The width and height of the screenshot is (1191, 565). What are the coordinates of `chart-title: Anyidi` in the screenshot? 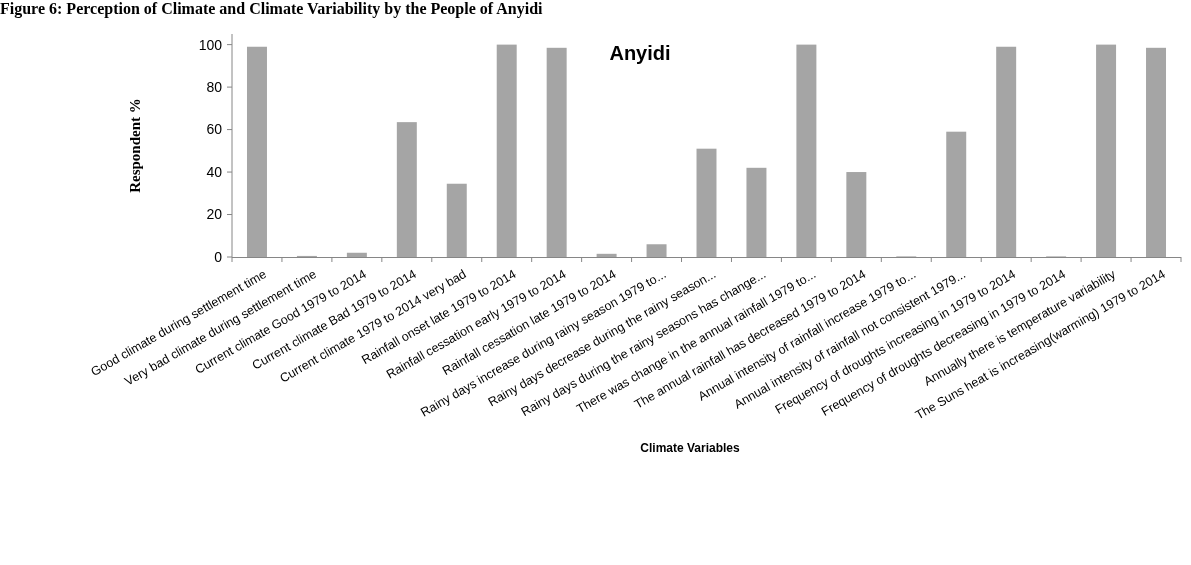 It's located at (640, 53).